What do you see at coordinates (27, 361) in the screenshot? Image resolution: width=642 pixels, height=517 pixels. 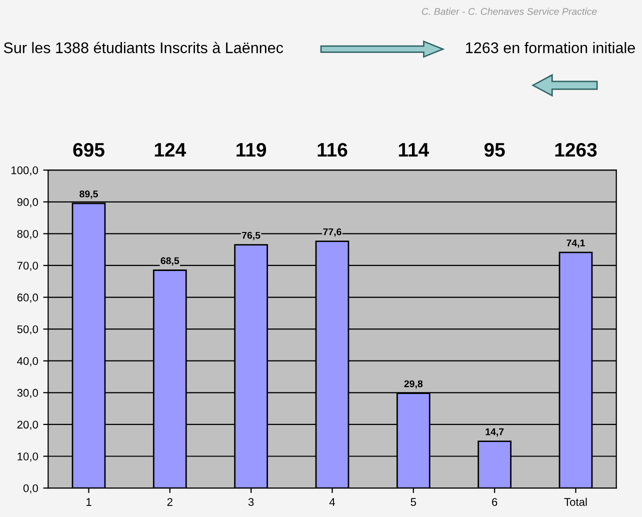 I see `y-tick-label: 40,0` at bounding box center [27, 361].